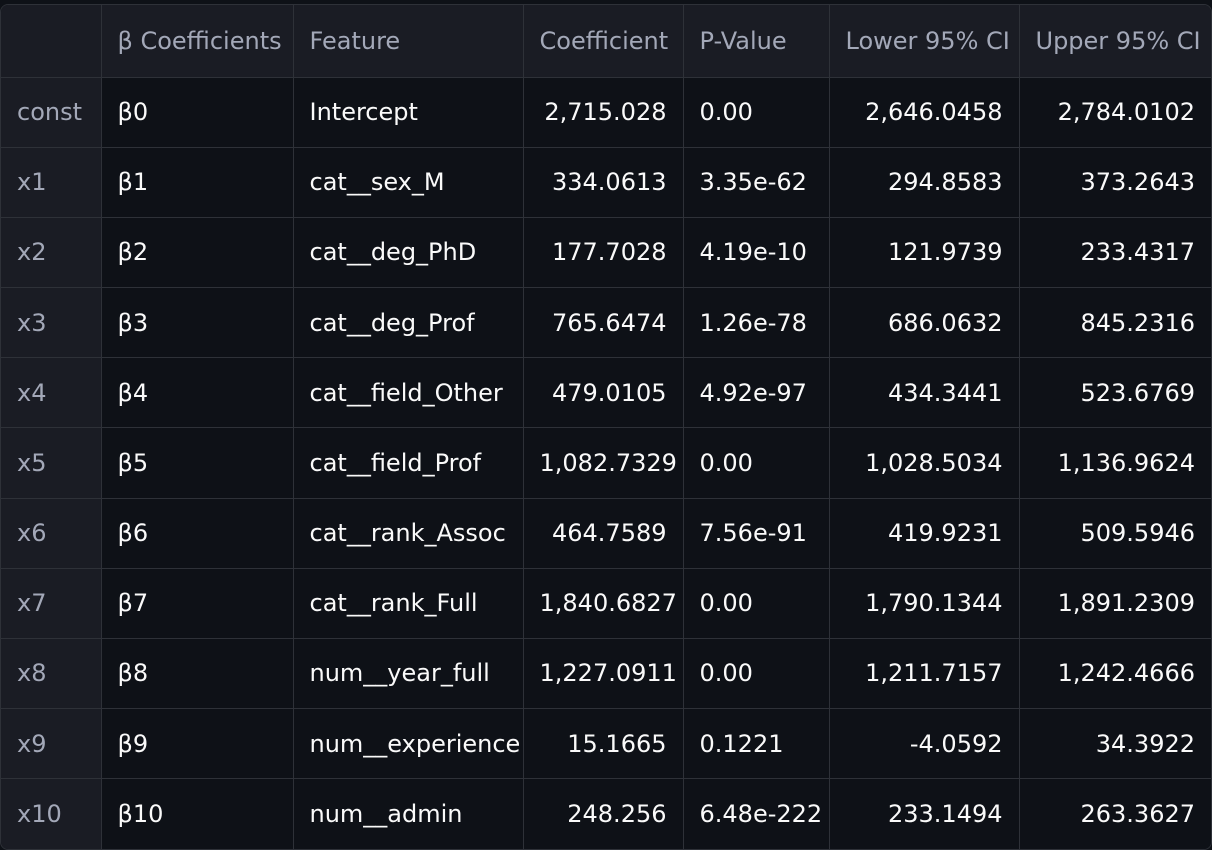 The width and height of the screenshot is (1212, 850). What do you see at coordinates (408, 463) in the screenshot?
I see `feature-cell: cat__field_Prof` at bounding box center [408, 463].